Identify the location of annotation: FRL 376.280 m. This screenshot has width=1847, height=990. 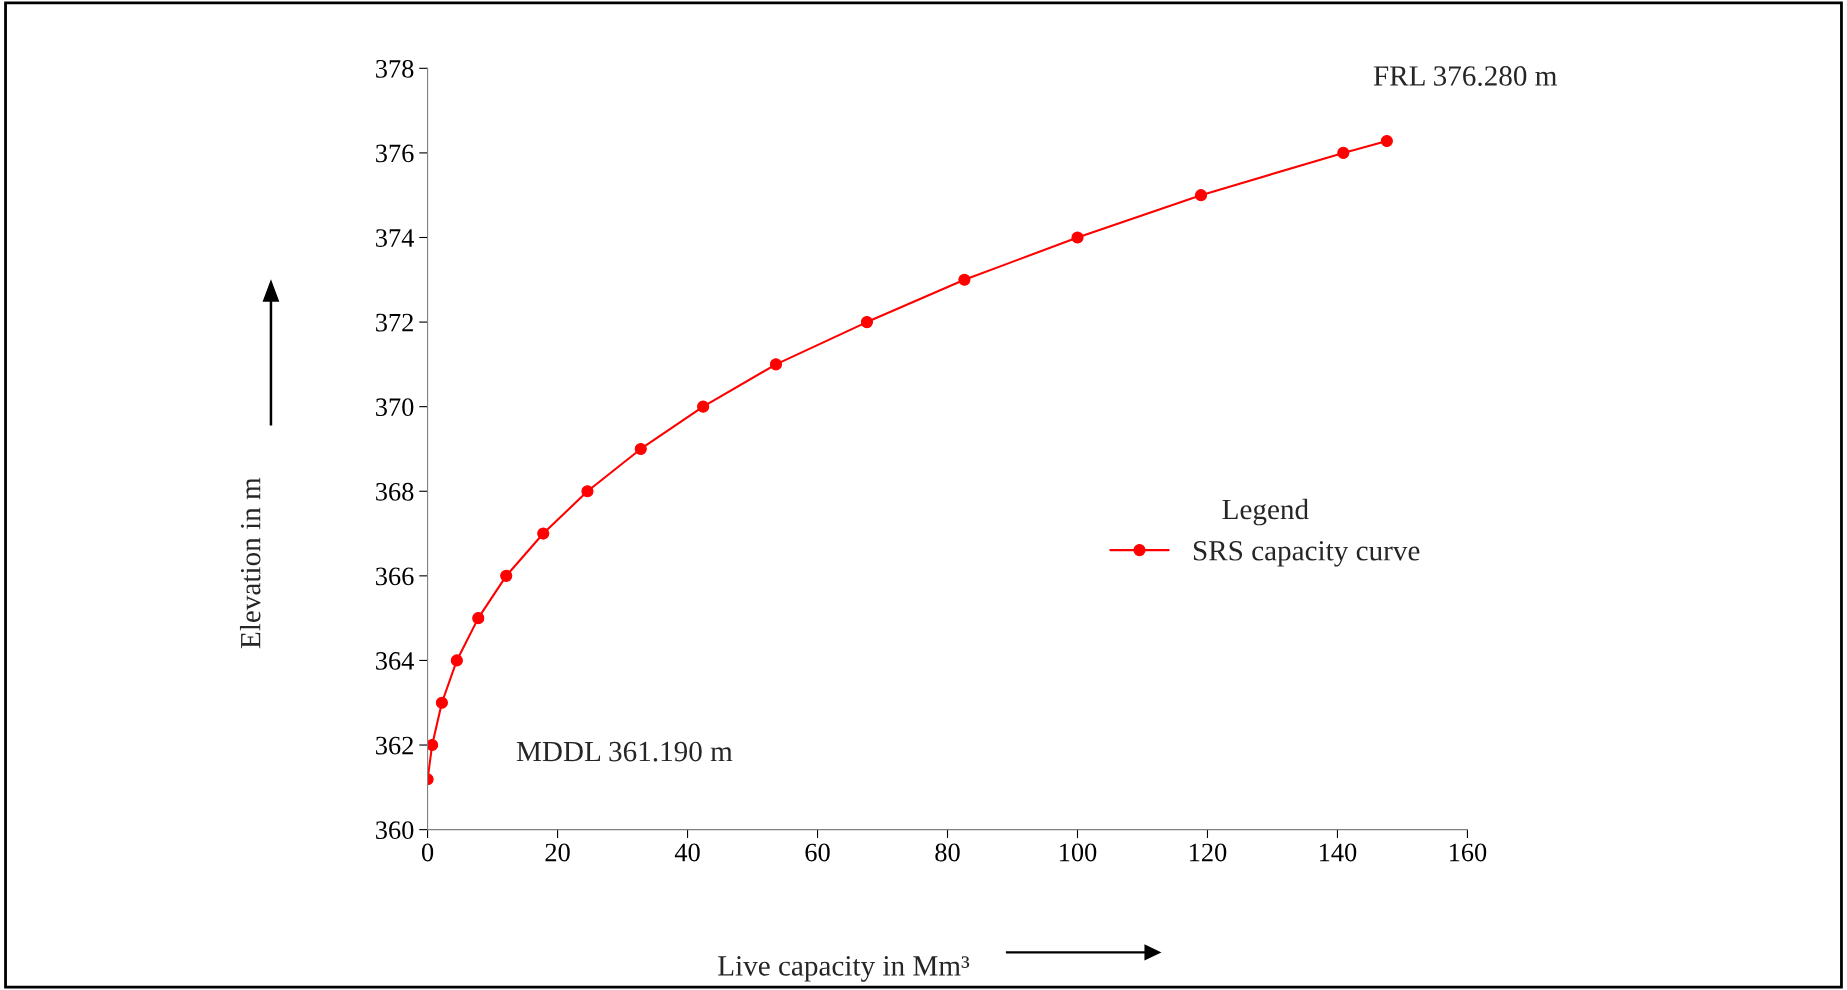
(1465, 76).